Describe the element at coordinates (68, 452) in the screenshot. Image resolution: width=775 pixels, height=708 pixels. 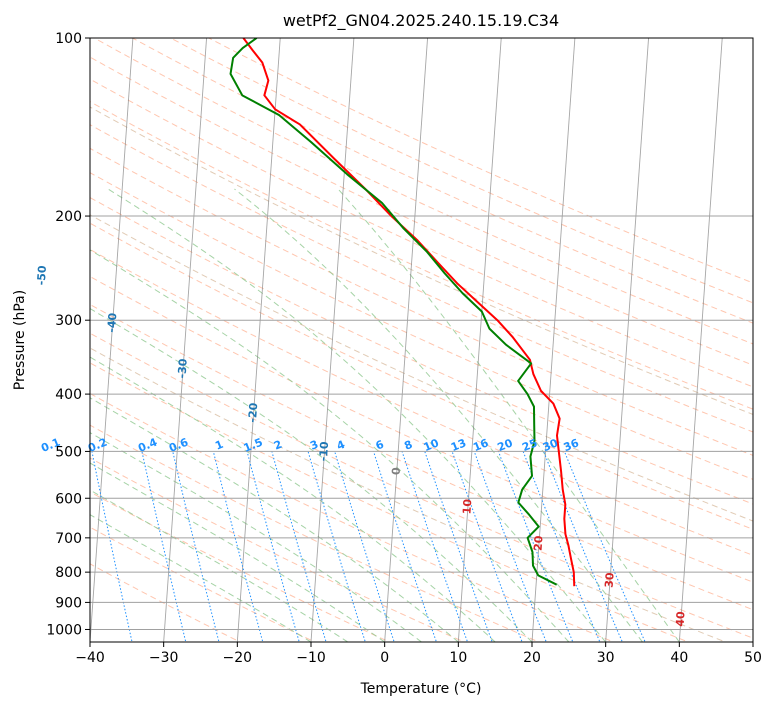
I see `y-tick-label: 500` at that location.